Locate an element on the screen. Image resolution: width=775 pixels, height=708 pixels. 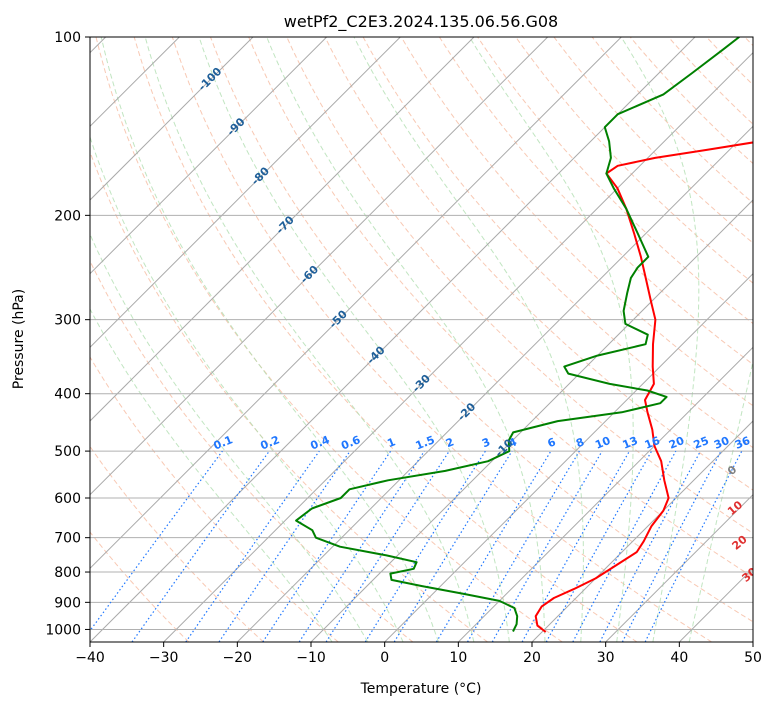
y-tick-label: 500 is located at coordinates (67, 452).